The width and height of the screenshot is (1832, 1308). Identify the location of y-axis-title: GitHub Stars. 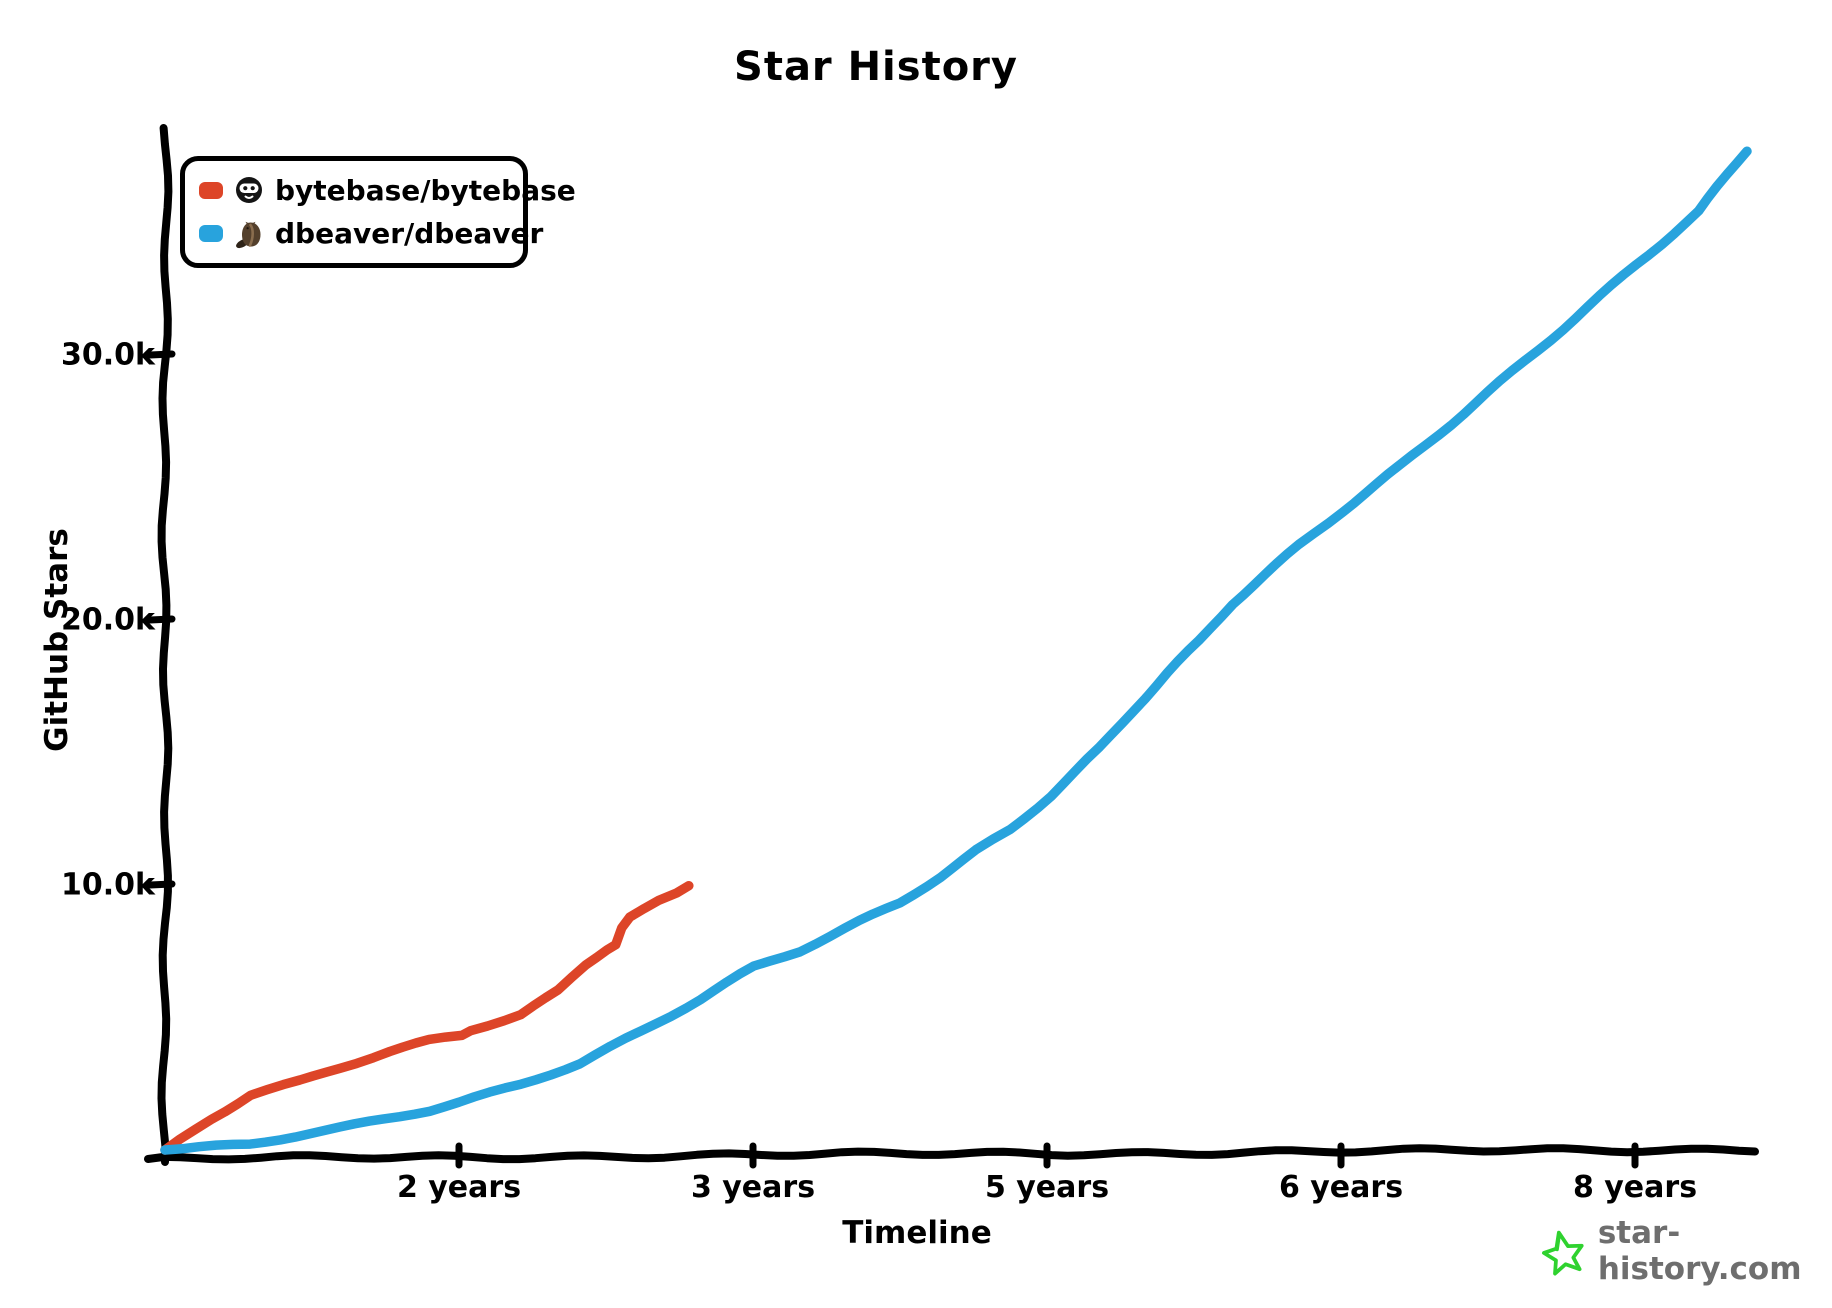
(57, 640).